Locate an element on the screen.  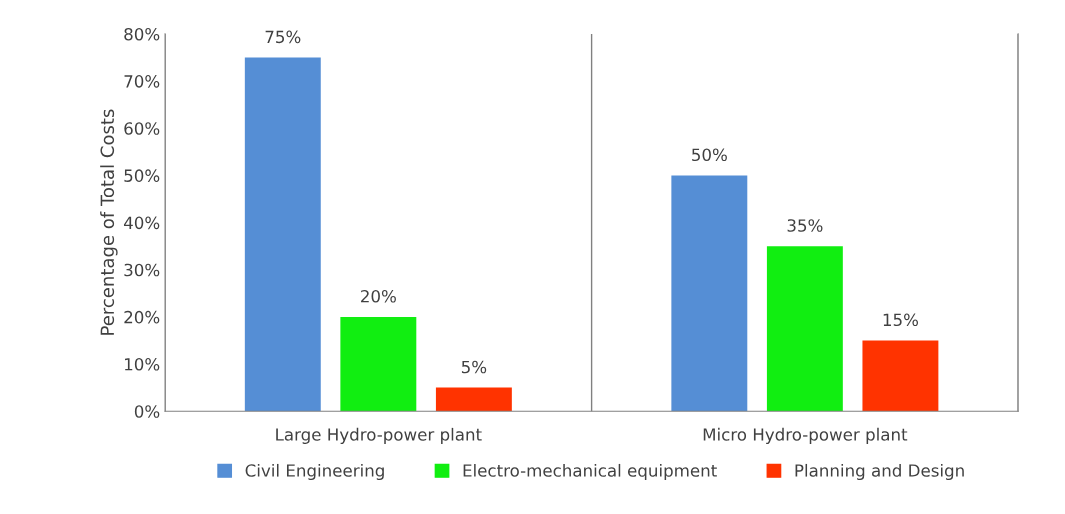
legend-label: Planning and Design is located at coordinates (879, 472).